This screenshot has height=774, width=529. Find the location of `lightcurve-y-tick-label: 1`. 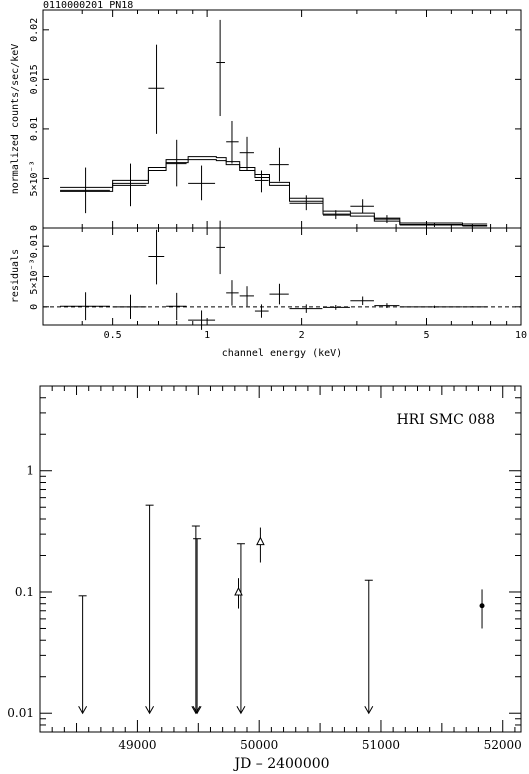

lightcurve-y-tick-label: 1 is located at coordinates (30, 471).